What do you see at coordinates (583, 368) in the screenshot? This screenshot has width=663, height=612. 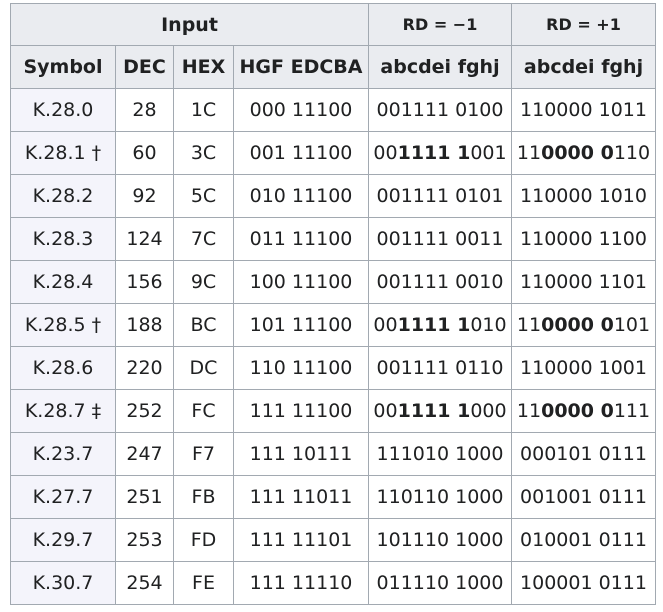 I see `rd-plus-bits-cell: 110000 1001` at bounding box center [583, 368].